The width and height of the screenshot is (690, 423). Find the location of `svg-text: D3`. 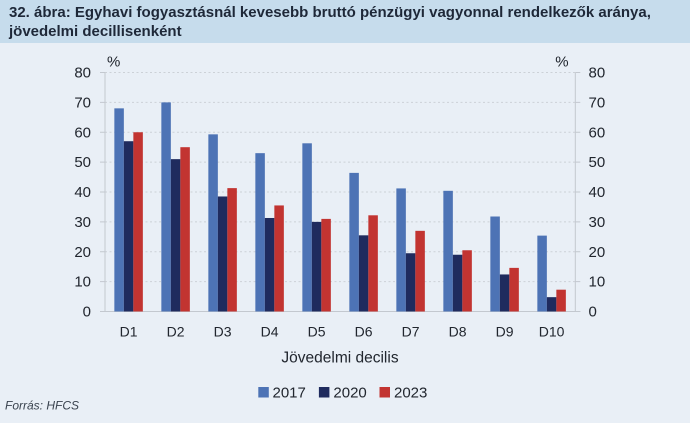

svg-text: D3 is located at coordinates (223, 332).